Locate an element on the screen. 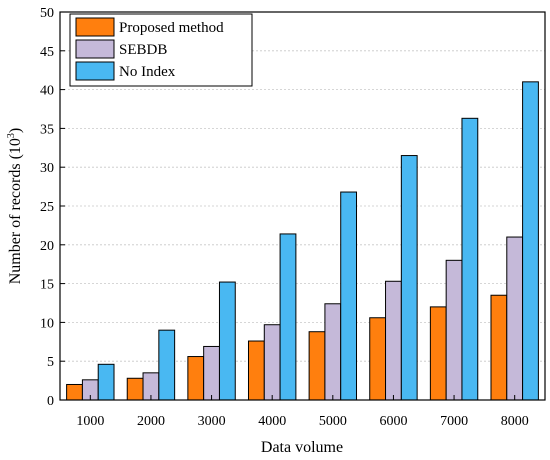 The height and width of the screenshot is (460, 550). x-tick-label: 4000 is located at coordinates (272, 421).